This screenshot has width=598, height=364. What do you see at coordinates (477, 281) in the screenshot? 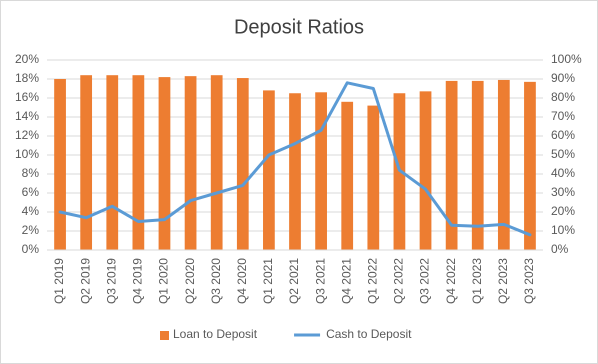
I see `x-tick-label: Q1 2023` at bounding box center [477, 281].